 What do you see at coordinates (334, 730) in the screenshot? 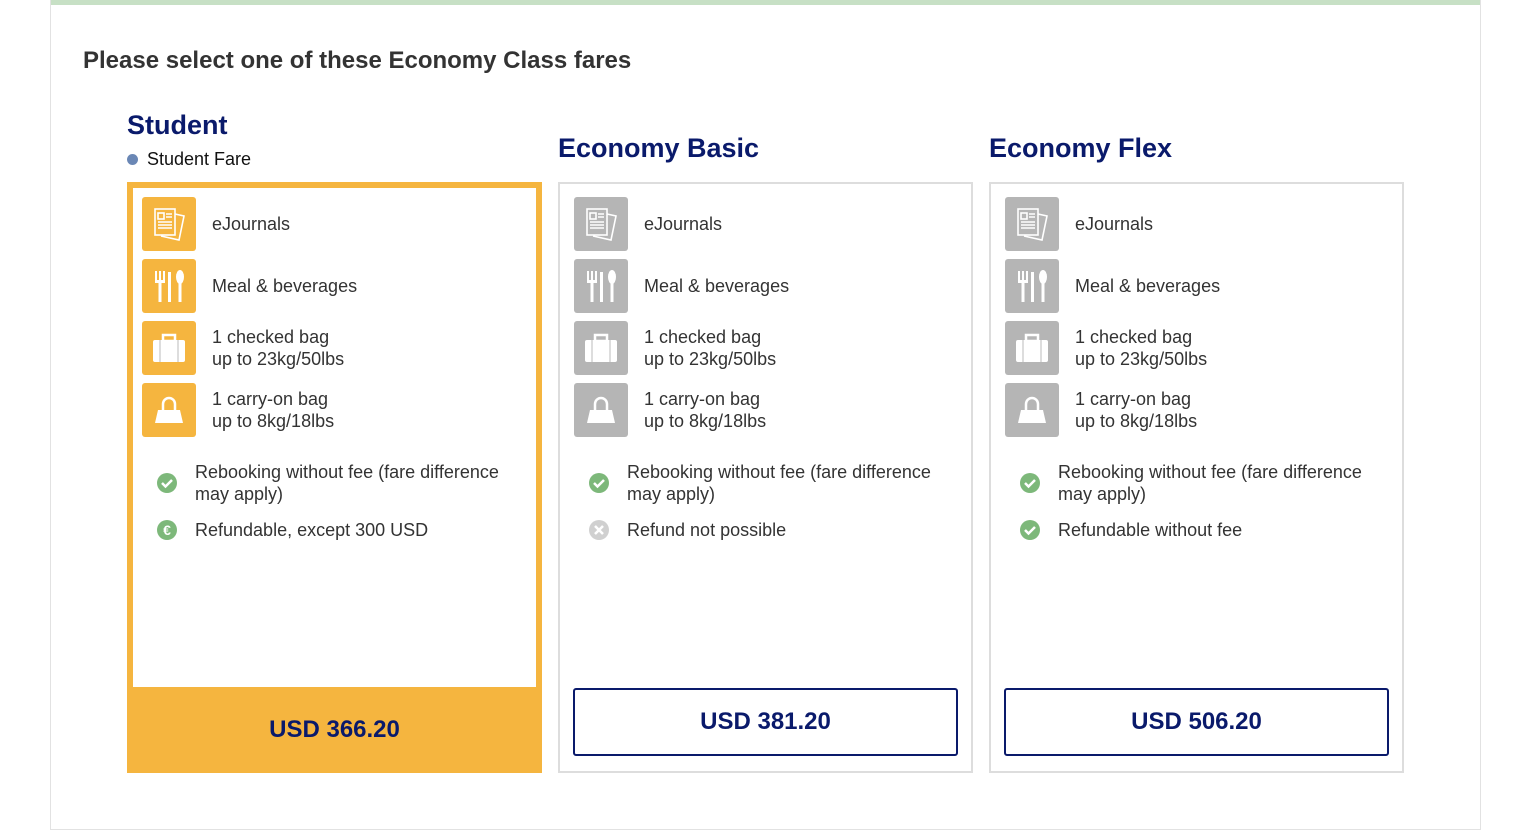
I see `price-button-student: USD 366.20` at bounding box center [334, 730].